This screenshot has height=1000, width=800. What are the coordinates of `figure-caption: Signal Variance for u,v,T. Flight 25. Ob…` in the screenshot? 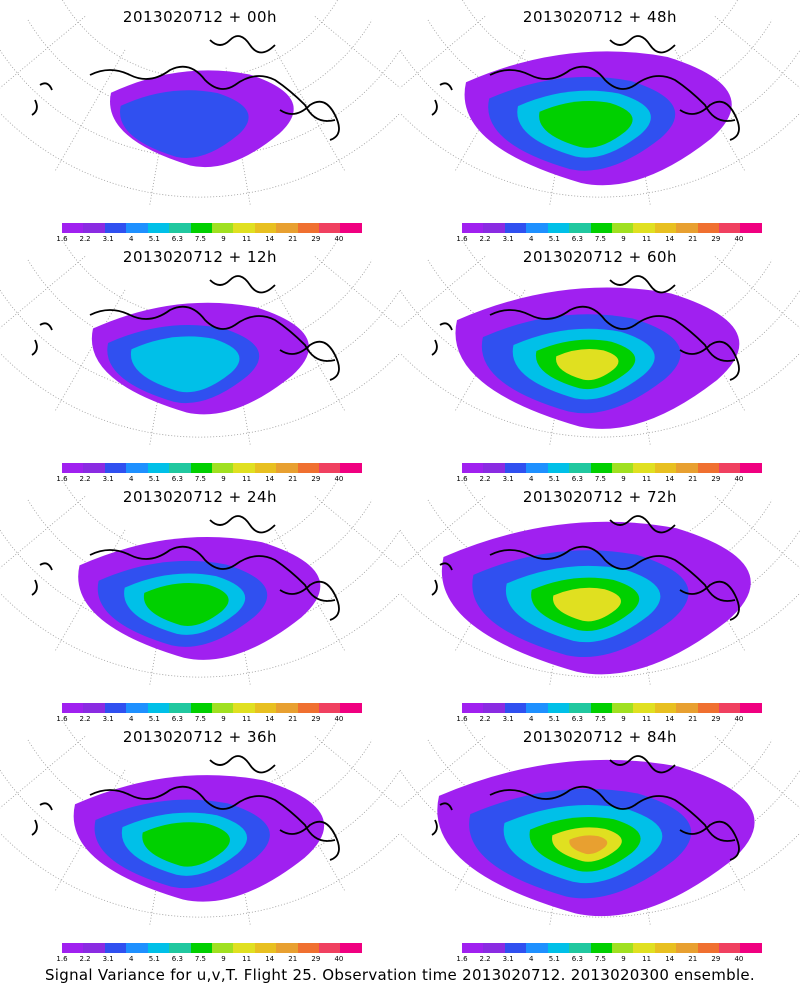 It's located at (400, 975).